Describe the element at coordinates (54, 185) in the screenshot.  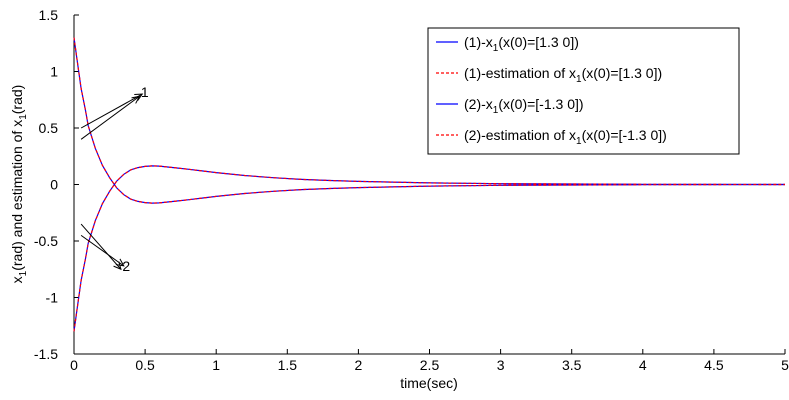
I see `y-tick-label: 0` at that location.